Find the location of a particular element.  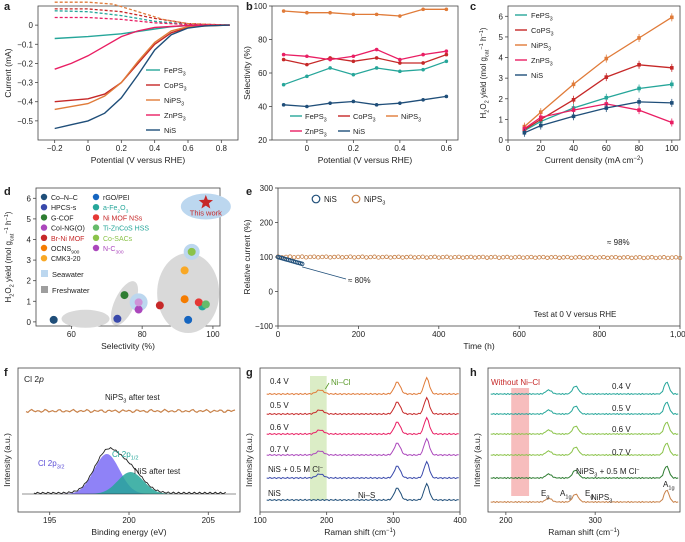

panel-c-ylabel-part: H is located at coordinates (483, 115).